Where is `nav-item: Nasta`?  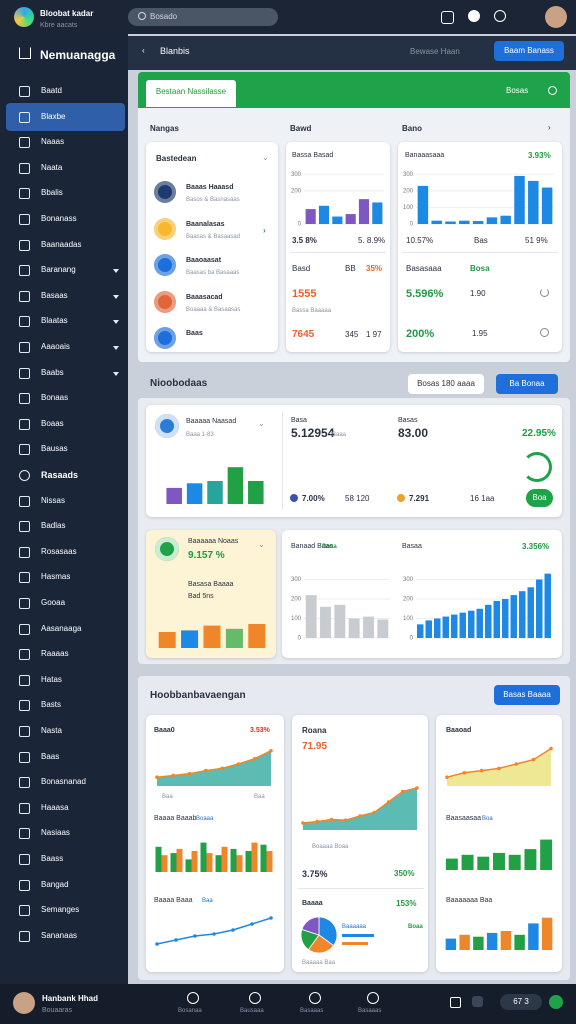 nav-item: Nasta is located at coordinates (51, 730).